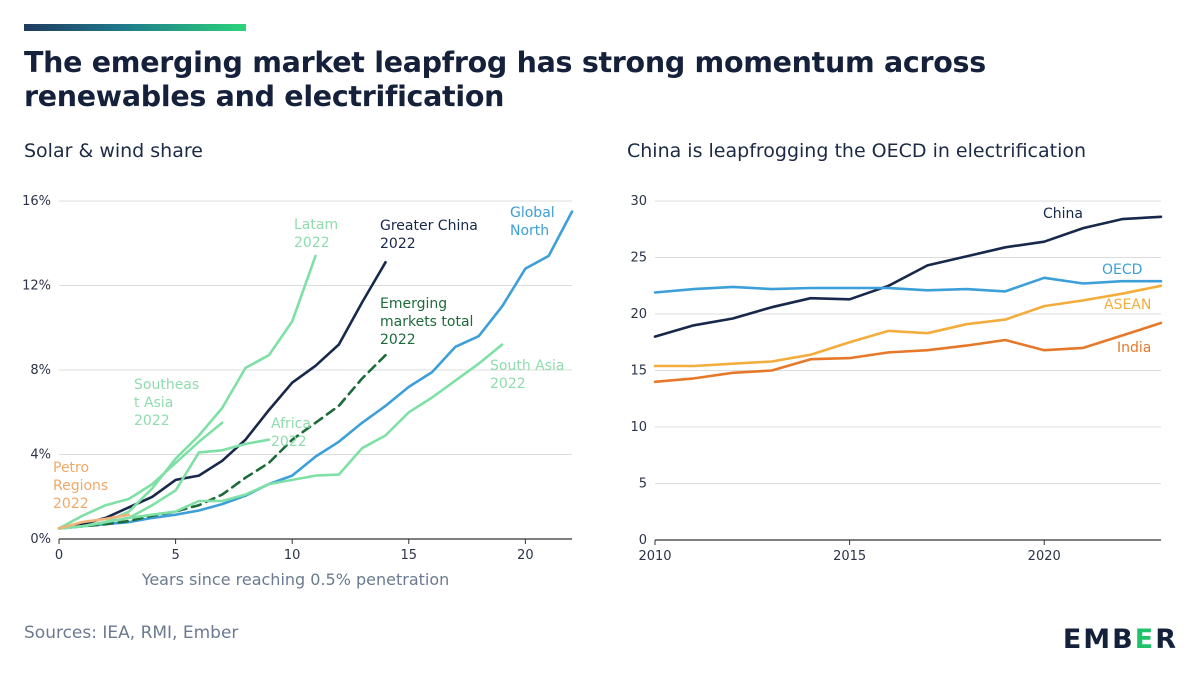 The width and height of the screenshot is (1200, 675). What do you see at coordinates (532, 222) in the screenshot?
I see `series-label-global-north: Global North` at bounding box center [532, 222].